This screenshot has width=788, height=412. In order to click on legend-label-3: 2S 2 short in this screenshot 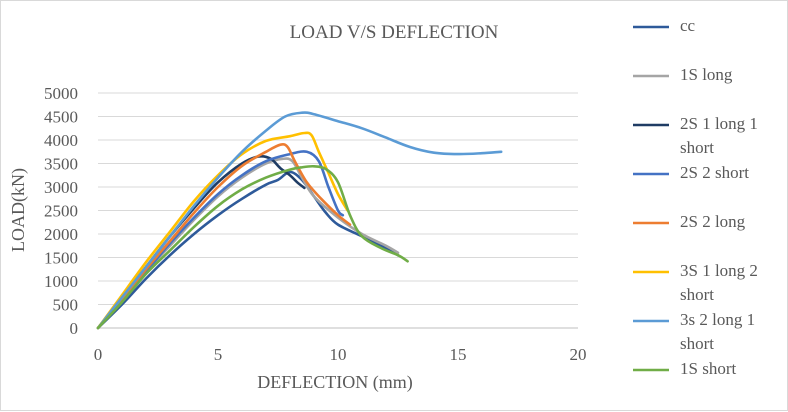, I will do `click(714, 172)`.